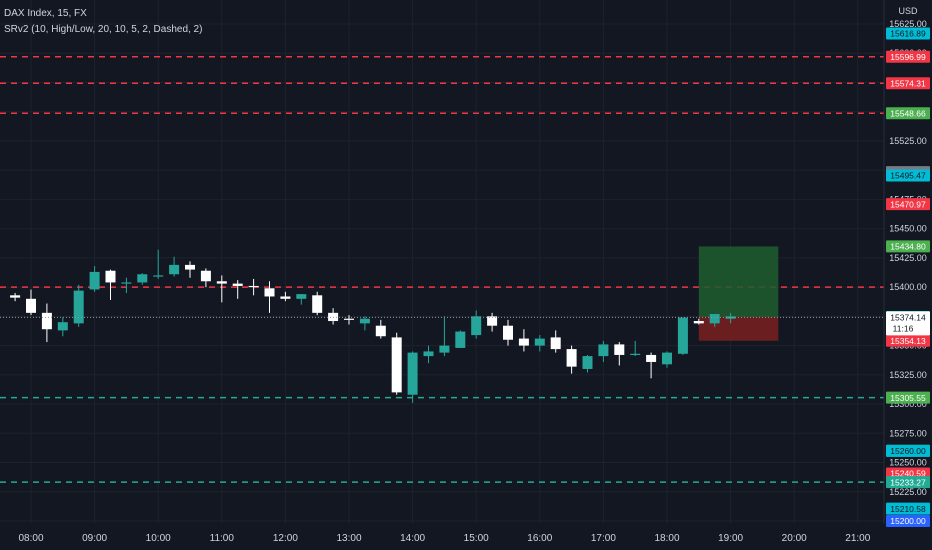  I want to click on time-tick-label: 21:00, so click(857, 538).